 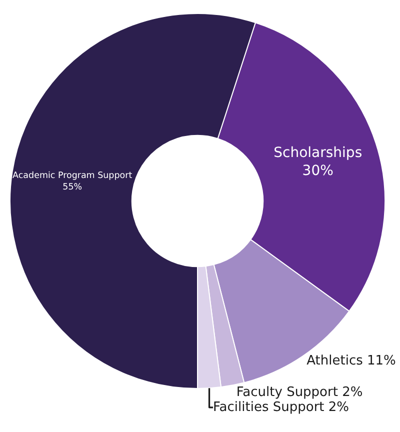 What do you see at coordinates (299, 392) in the screenshot?
I see `slice-label: Faculty Support 2%` at bounding box center [299, 392].